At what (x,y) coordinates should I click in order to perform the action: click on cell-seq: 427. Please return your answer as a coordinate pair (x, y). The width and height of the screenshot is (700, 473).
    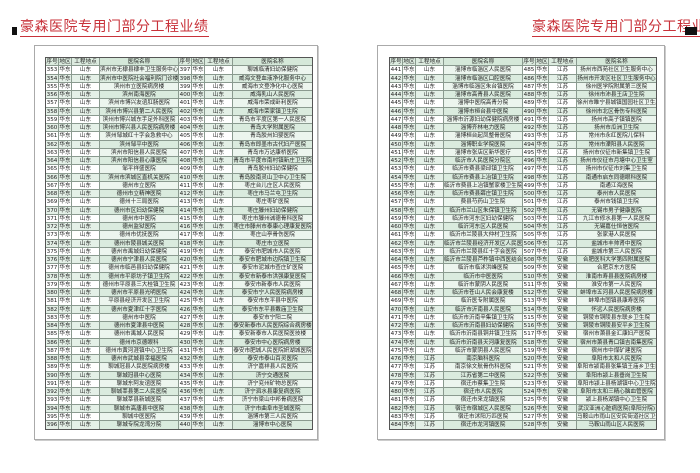
    Looking at the image, I should click on (185, 317).